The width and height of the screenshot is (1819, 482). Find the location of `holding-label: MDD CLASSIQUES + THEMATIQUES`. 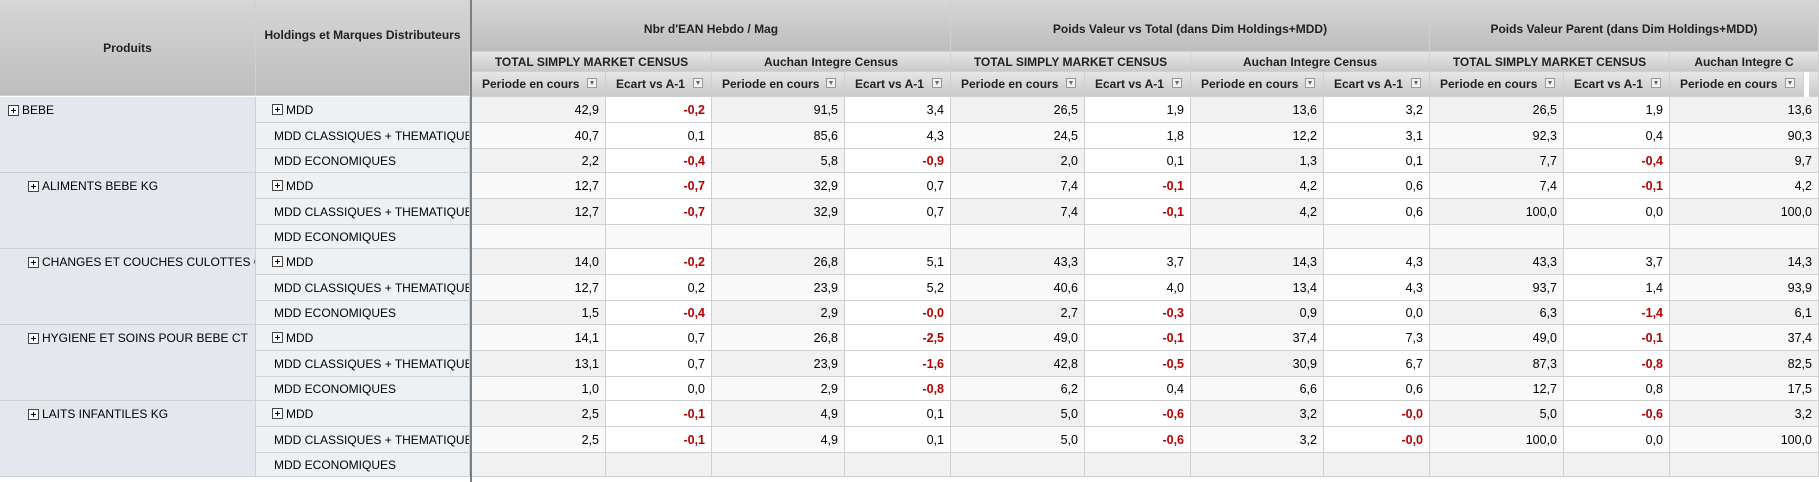

holding-label: MDD CLASSIQUES + THEMATIQUES is located at coordinates (372, 363).